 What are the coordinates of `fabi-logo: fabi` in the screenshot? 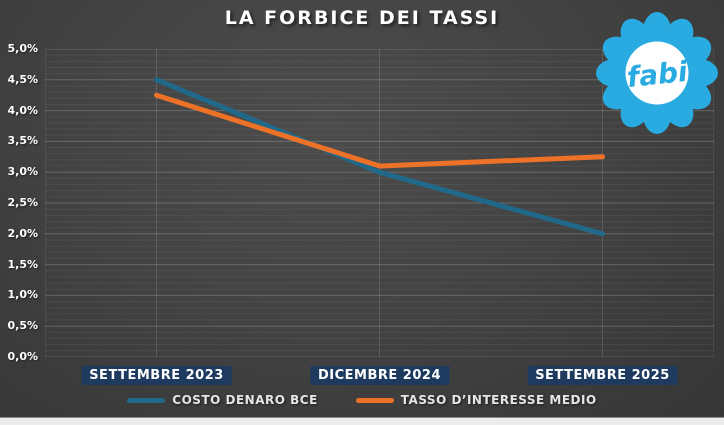 It's located at (657, 73).